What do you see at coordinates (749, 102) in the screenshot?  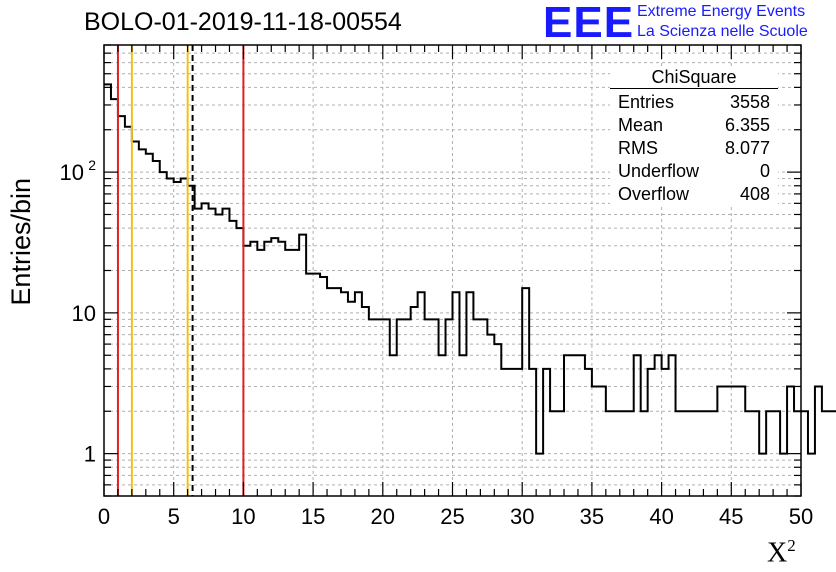 I see `stats-value: 3558` at bounding box center [749, 102].